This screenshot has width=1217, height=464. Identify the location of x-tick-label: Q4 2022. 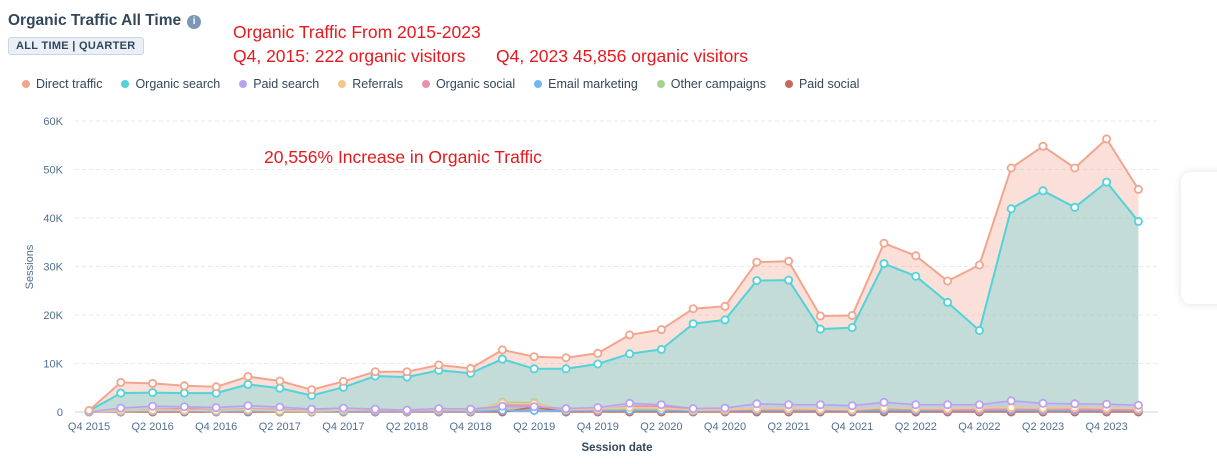
(979, 427).